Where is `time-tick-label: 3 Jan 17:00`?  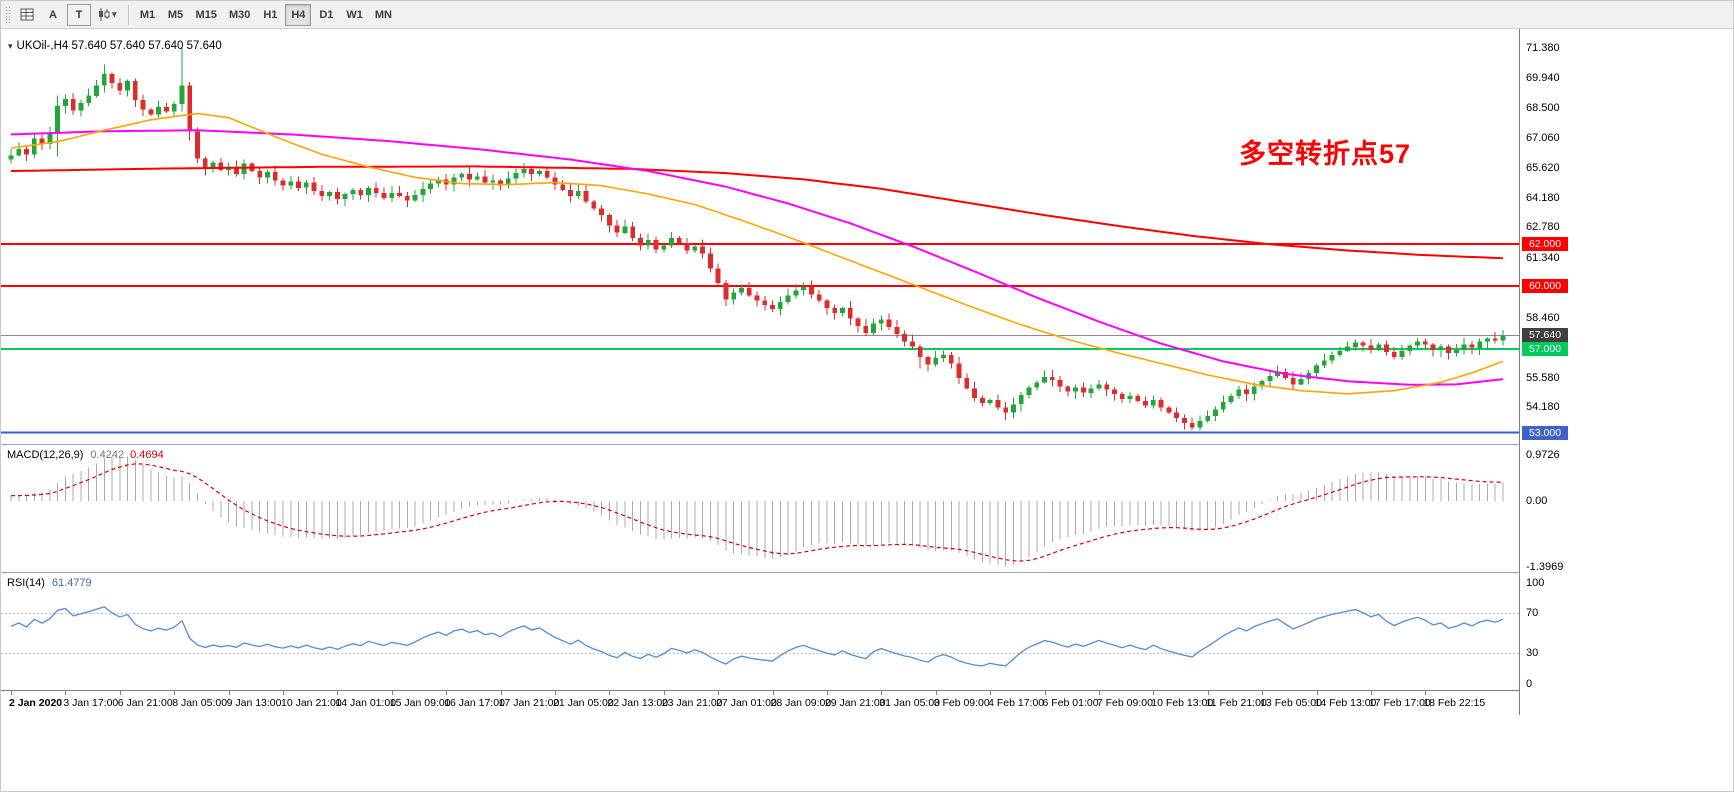 time-tick-label: 3 Jan 17:00 is located at coordinates (91, 703).